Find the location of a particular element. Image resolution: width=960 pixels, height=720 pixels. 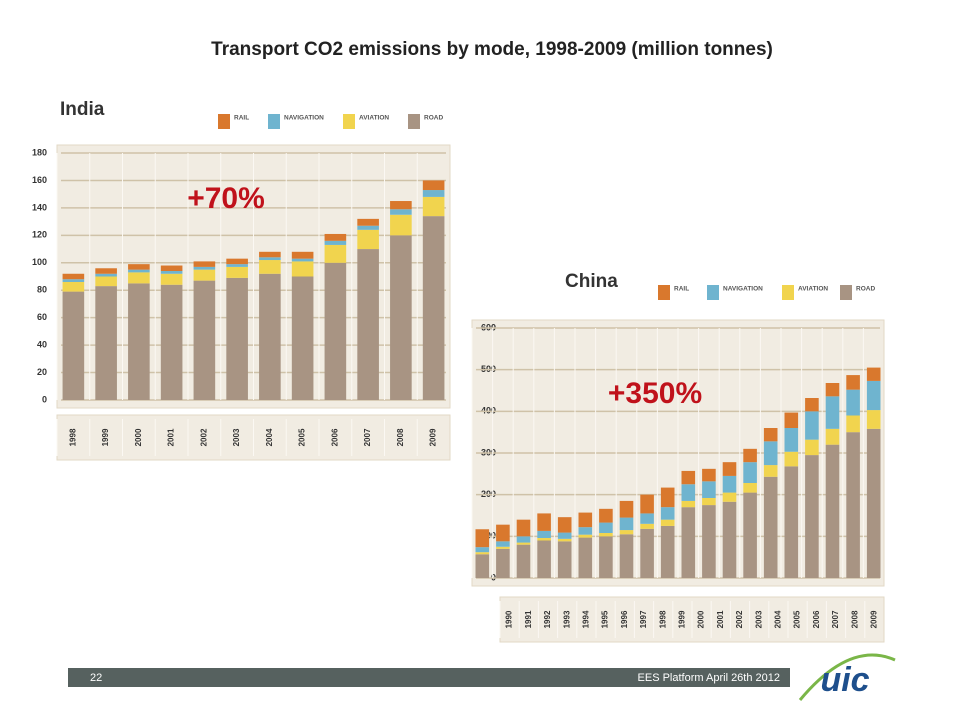

y-tick-label: 80 is located at coordinates (42, 290).